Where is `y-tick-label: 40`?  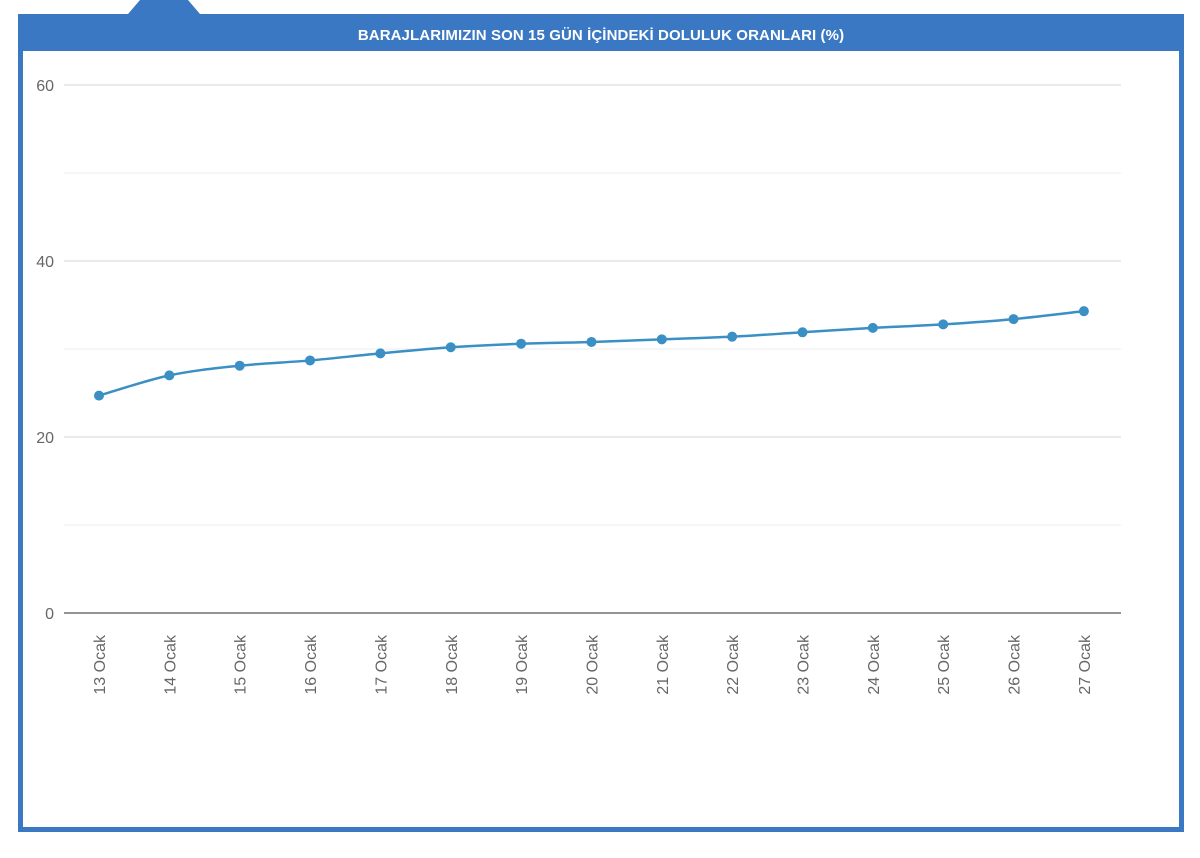
y-tick-label: 40 is located at coordinates (45, 262).